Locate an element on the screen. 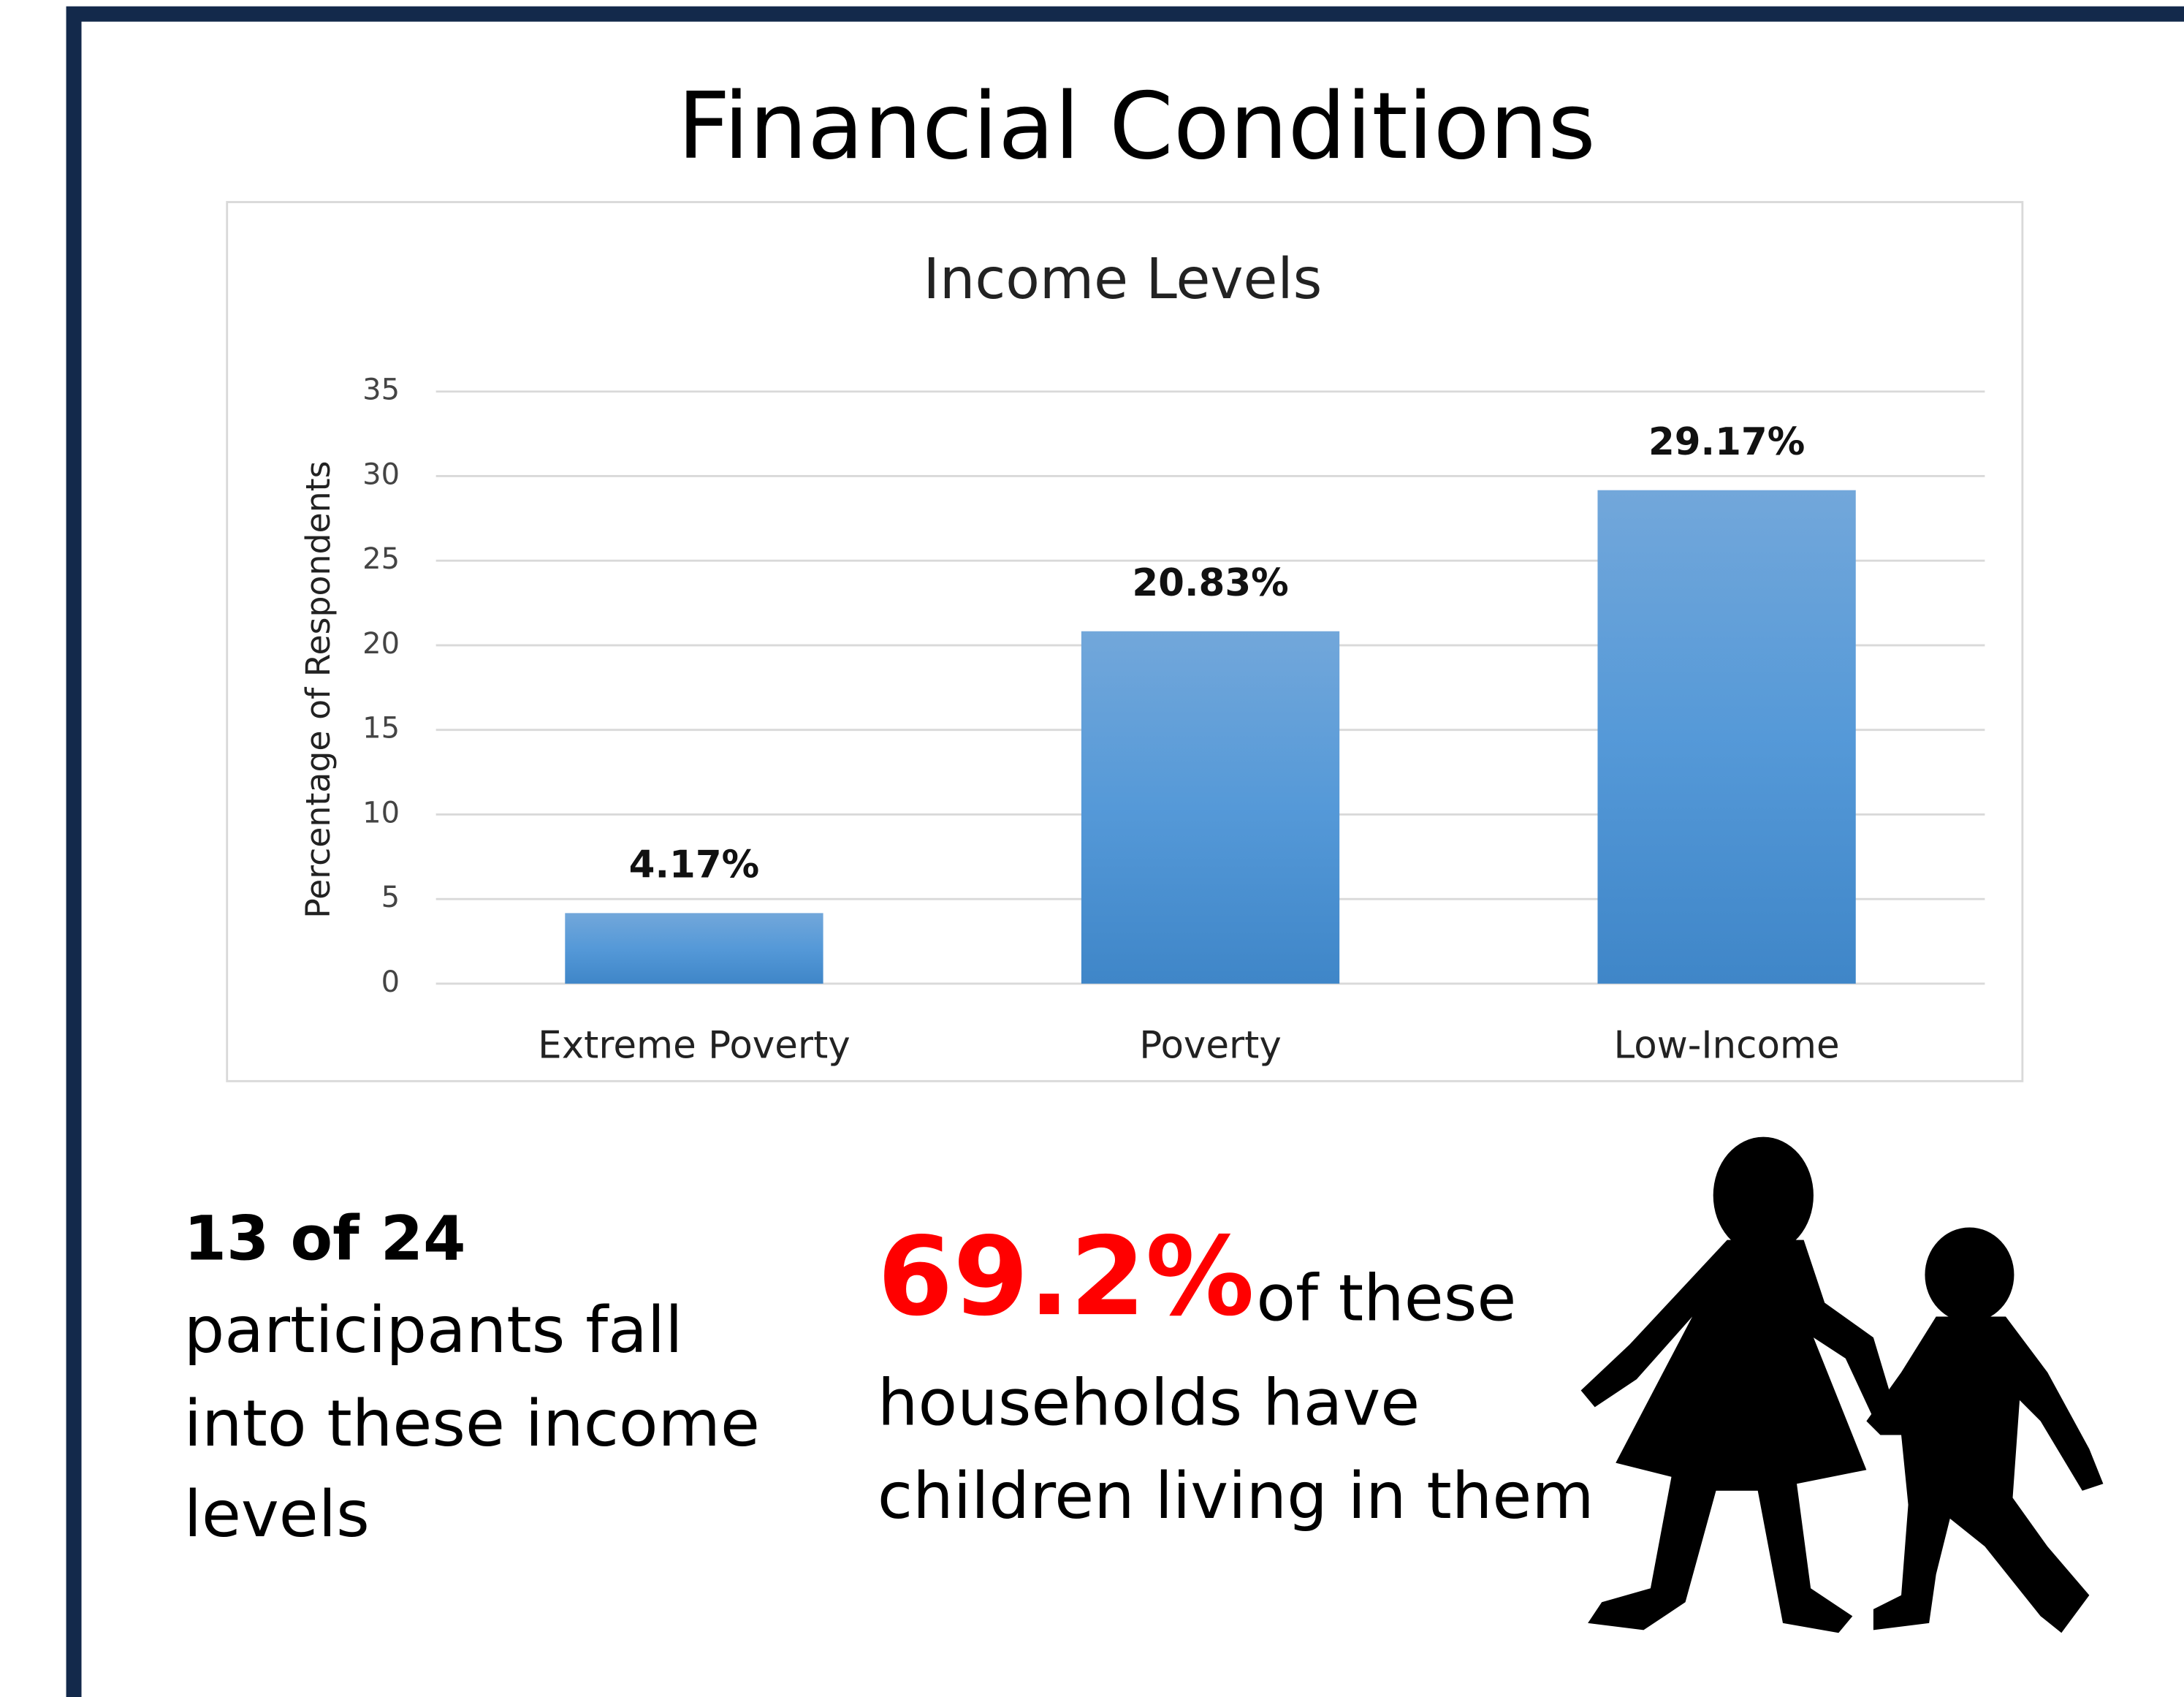  y-tick-label: 0 is located at coordinates (391, 982).